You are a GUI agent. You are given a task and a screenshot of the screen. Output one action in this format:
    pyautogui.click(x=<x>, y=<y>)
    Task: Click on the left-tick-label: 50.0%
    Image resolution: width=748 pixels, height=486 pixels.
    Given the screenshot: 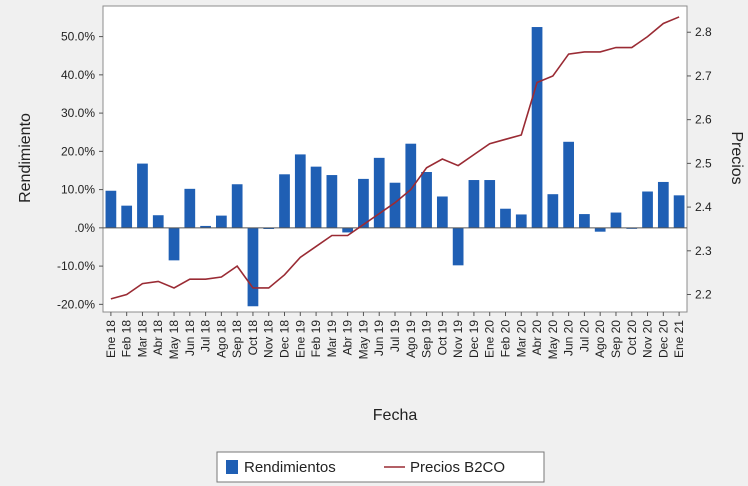 What is the action you would take?
    pyautogui.click(x=78, y=37)
    